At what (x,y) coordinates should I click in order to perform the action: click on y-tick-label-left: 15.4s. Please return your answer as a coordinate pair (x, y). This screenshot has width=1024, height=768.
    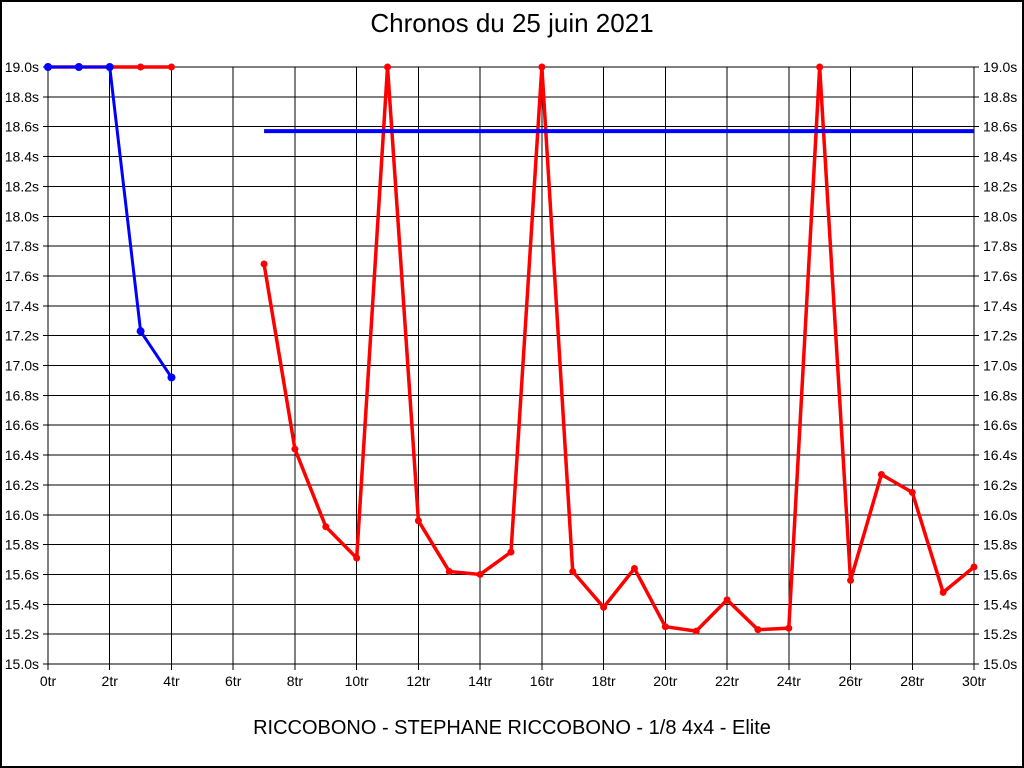
    Looking at the image, I should click on (22, 604).